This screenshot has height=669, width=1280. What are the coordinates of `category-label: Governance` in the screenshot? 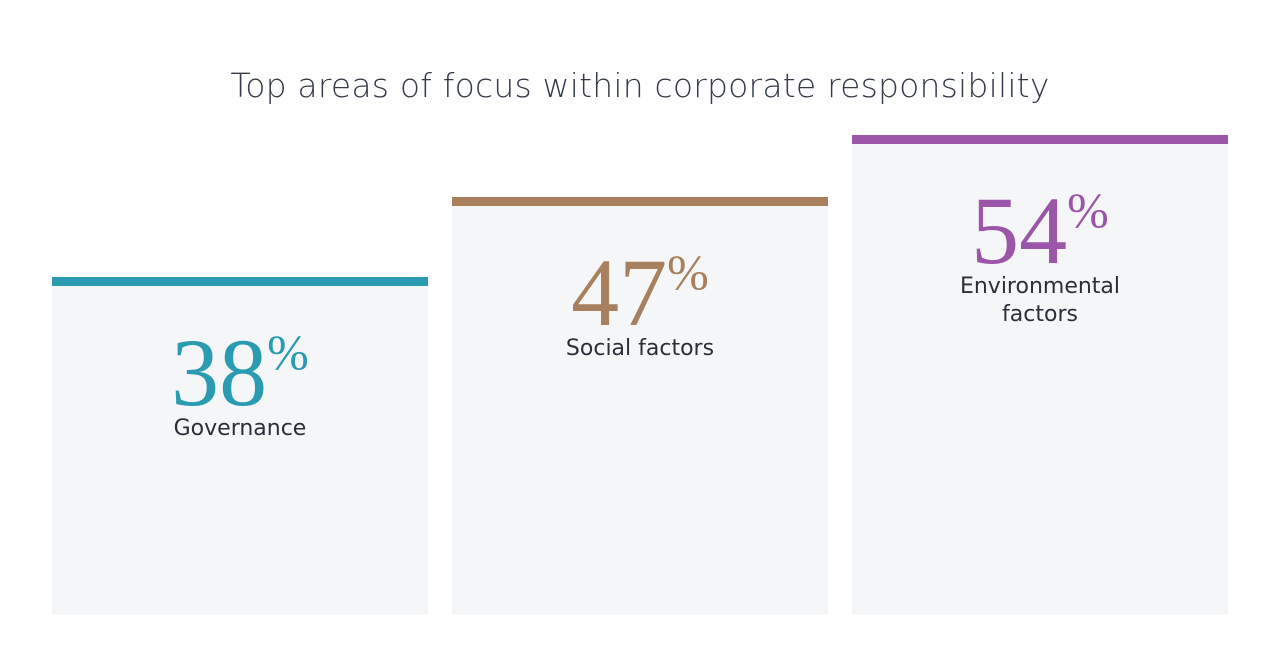 It's located at (240, 429).